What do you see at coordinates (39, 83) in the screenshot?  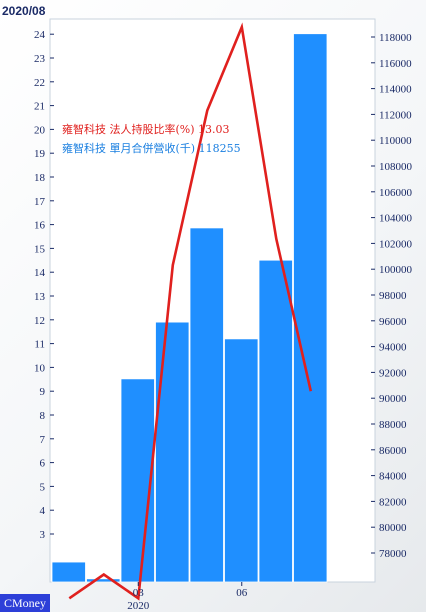 I see `left-tick-label: 22` at bounding box center [39, 83].